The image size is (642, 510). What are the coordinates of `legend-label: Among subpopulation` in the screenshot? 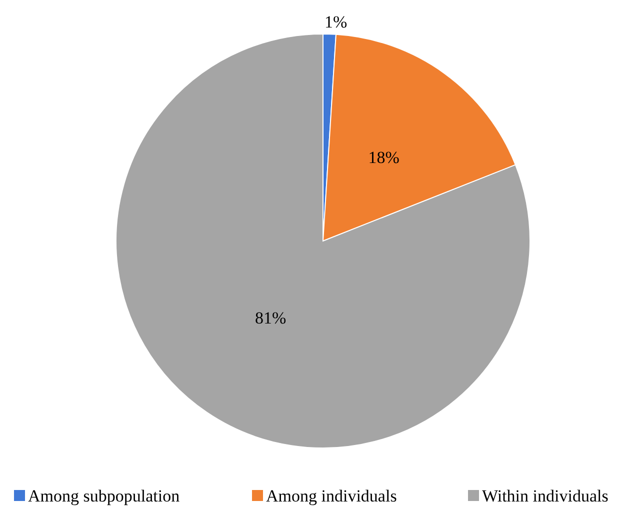 It's located at (104, 496).